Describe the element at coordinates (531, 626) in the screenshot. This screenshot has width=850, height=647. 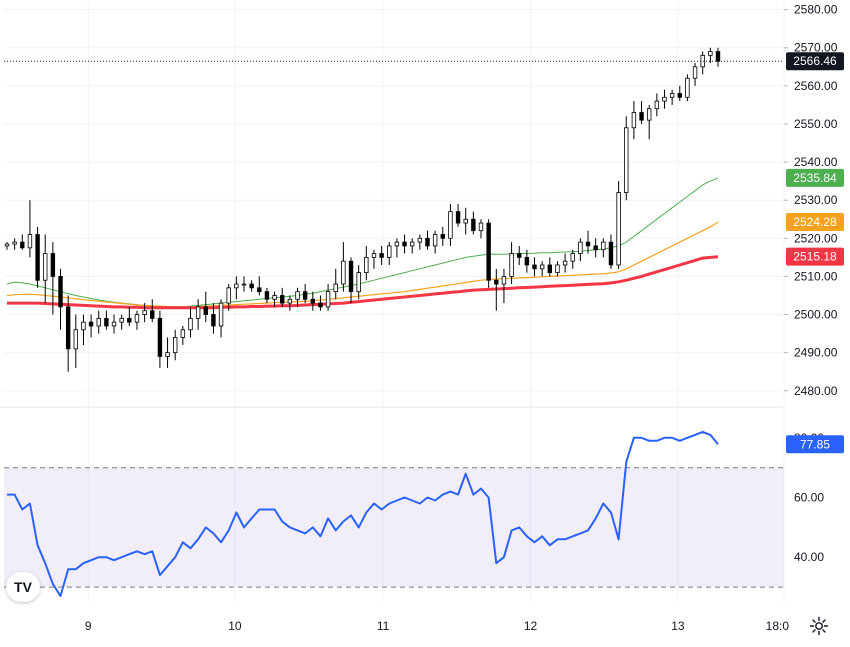
I see `time-tick-label: 12` at that location.